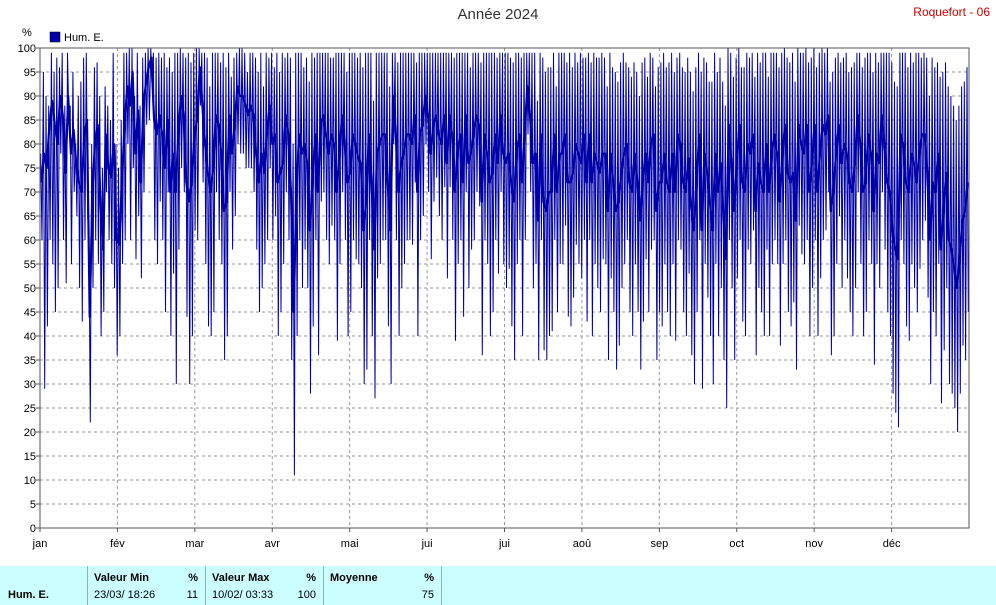 This screenshot has height=605, width=996. I want to click on x-tick-label: mar, so click(194, 544).